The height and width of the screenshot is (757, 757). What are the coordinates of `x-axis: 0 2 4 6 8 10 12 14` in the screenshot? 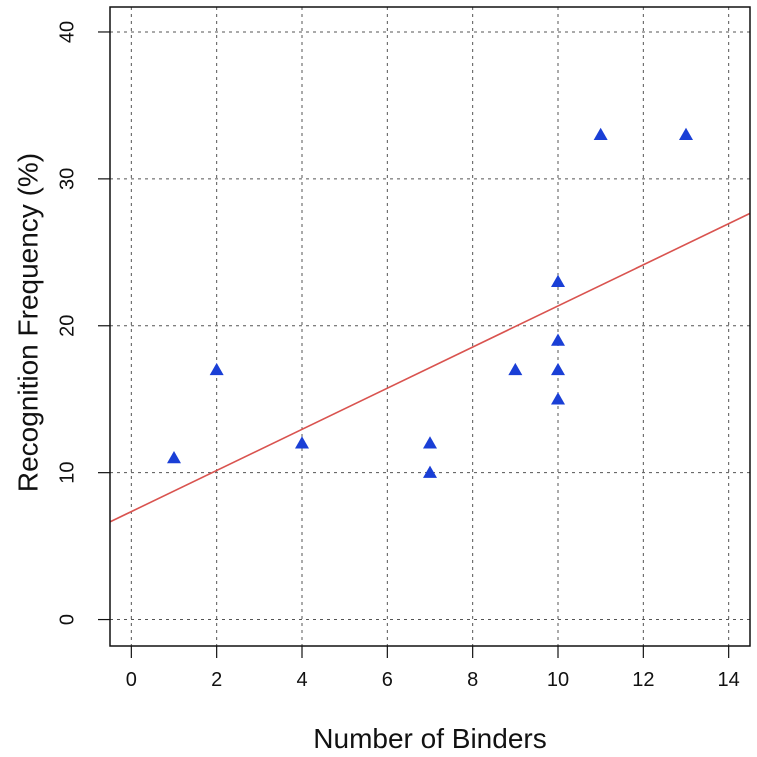 It's located at (433, 668).